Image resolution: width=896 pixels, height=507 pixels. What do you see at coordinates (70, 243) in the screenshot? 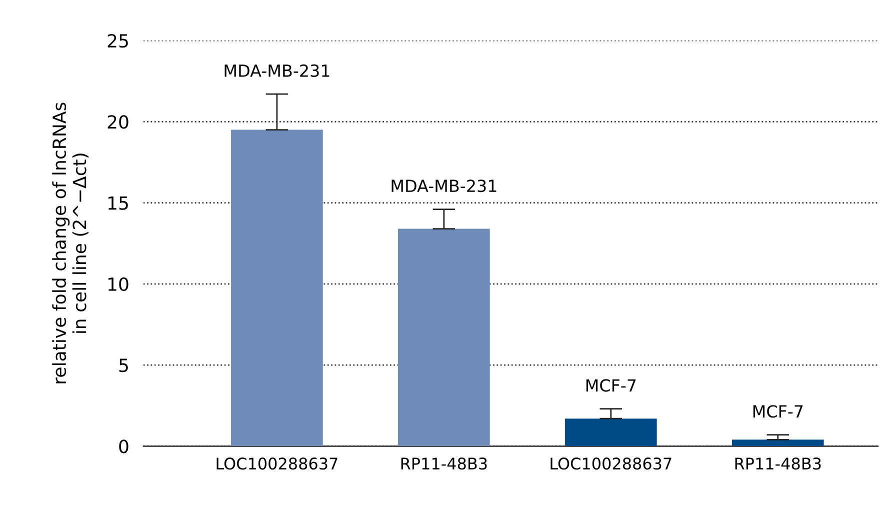
I see `y-axis-title: relative fold change of lncRNAs in cell line (2^−Δct)` at bounding box center [70, 243].